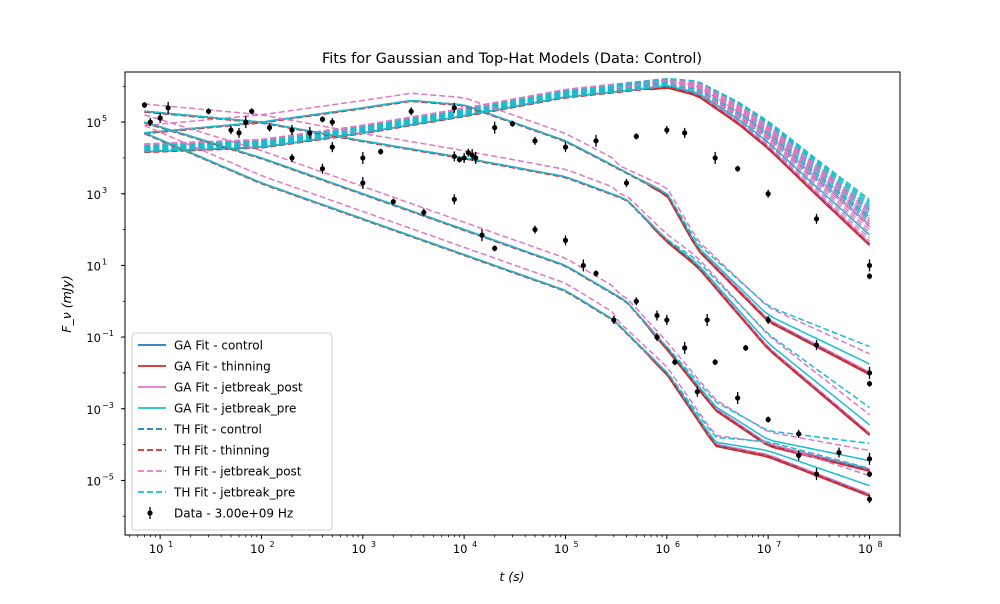 This screenshot has height=604, width=1000. I want to click on legend-label: TH Fit - thinning, so click(221, 451).